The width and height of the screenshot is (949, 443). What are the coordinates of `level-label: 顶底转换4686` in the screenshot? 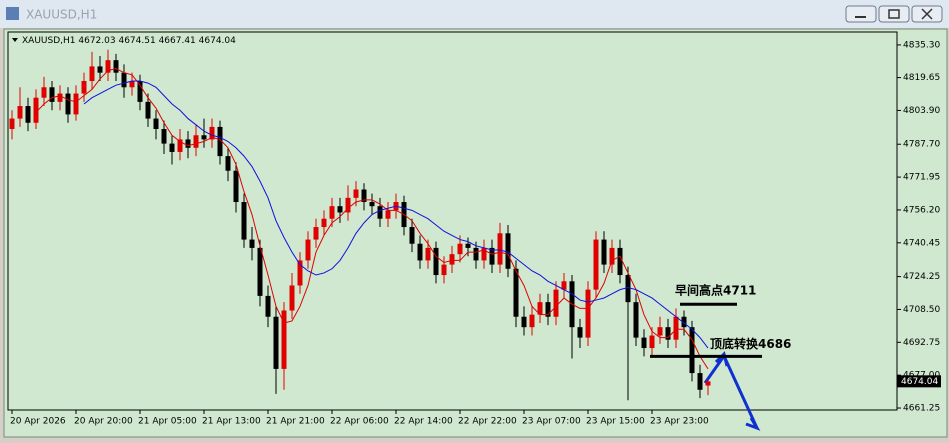 It's located at (750, 343).